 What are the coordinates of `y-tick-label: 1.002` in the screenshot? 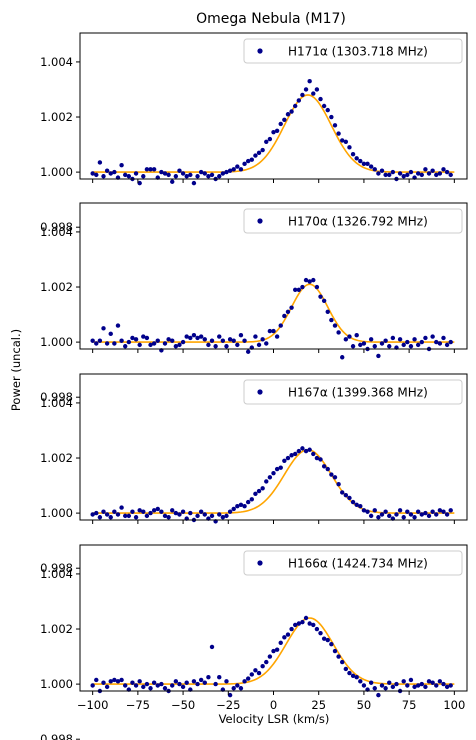 It's located at (56, 629).